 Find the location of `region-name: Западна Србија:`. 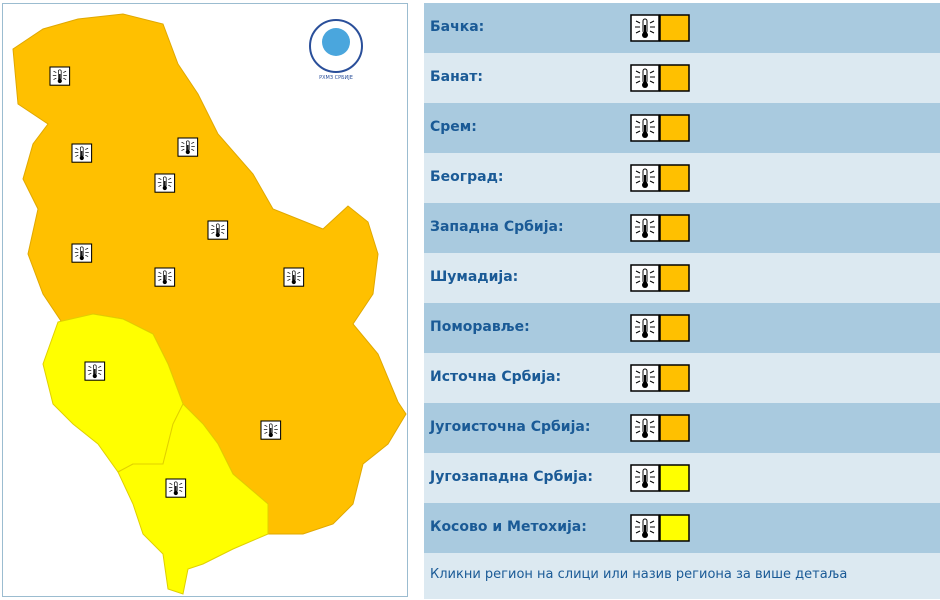

region-name: Западна Србија: is located at coordinates (497, 227).